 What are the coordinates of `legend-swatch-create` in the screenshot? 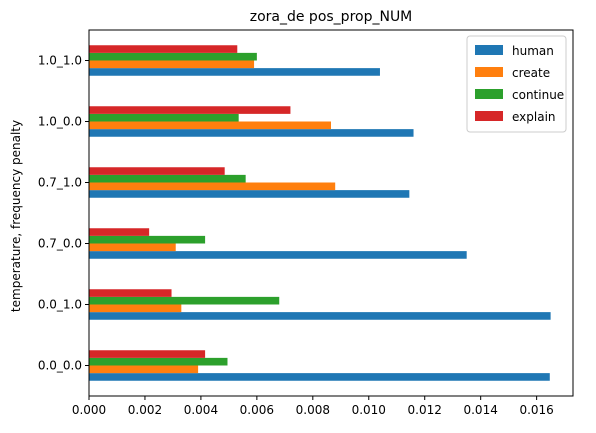 It's located at (489, 72).